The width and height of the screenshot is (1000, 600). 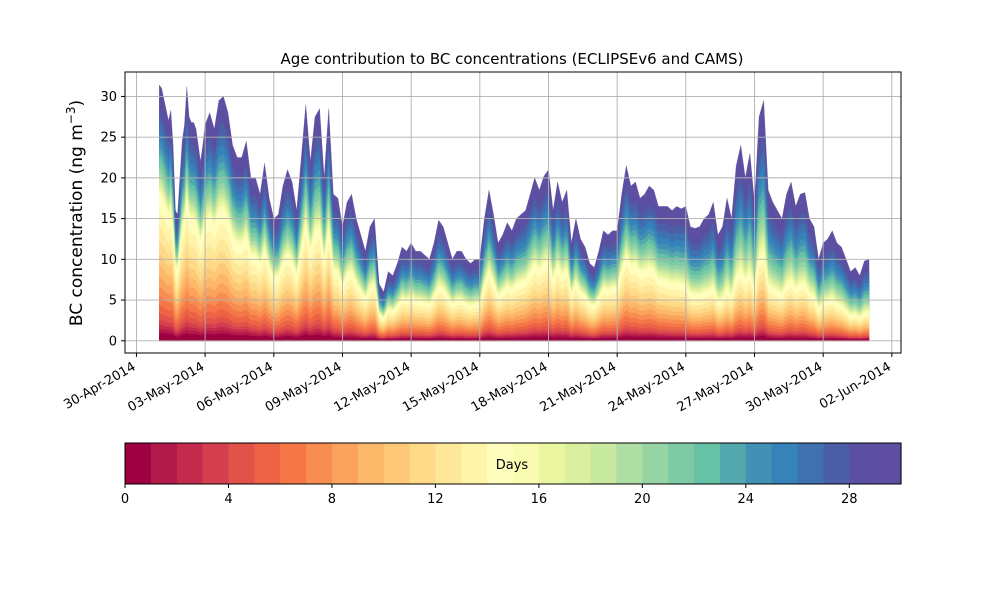 I want to click on y-axis-ticks: 0 5 10 15 20 25 30, so click(x=112, y=219).